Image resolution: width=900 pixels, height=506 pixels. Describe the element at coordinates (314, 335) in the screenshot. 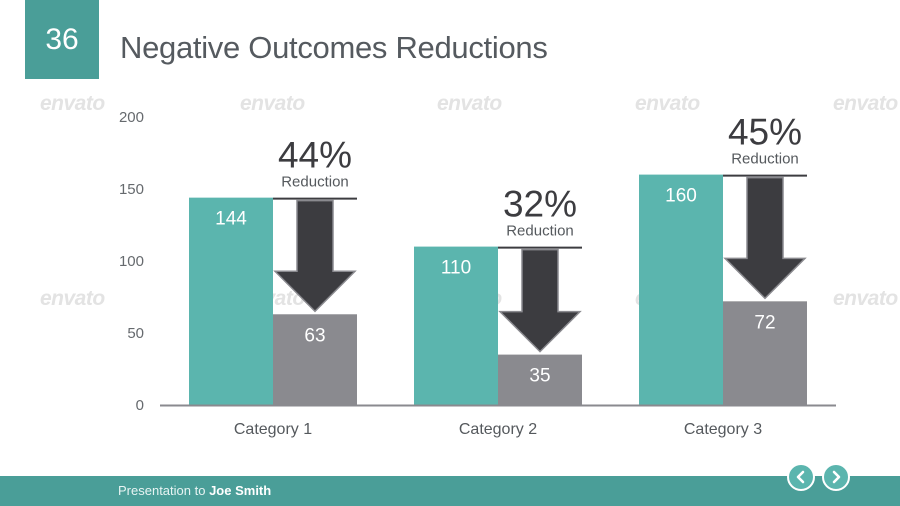

I see `bar-after-value: 63` at that location.